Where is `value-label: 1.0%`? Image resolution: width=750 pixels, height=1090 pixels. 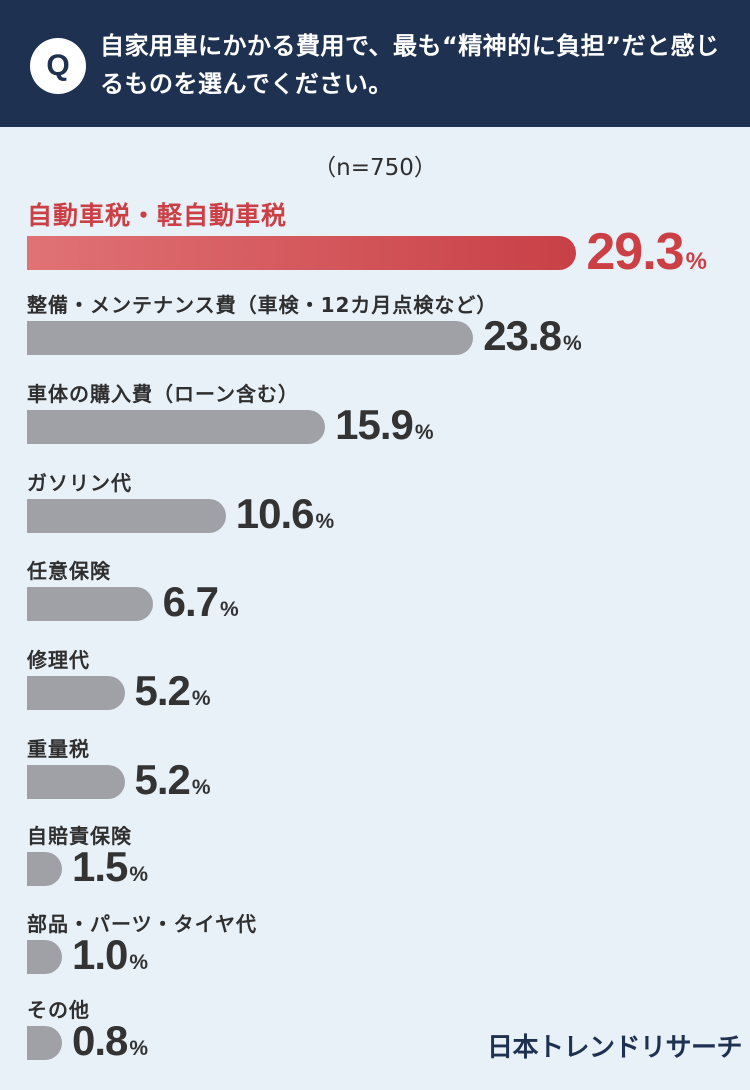
value-label: 1.0% is located at coordinates (110, 955).